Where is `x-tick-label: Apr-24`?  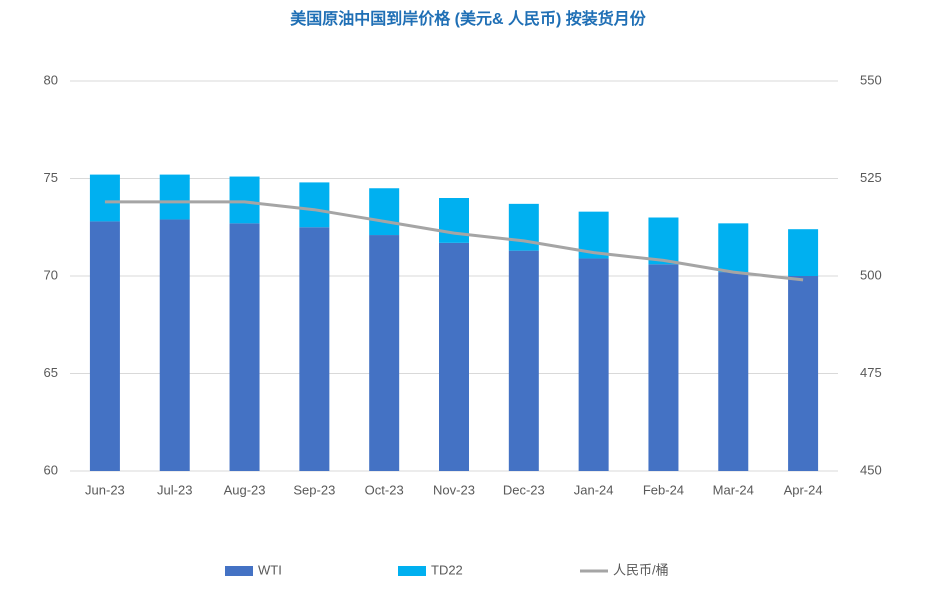
x-tick-label: Apr-24 is located at coordinates (803, 489).